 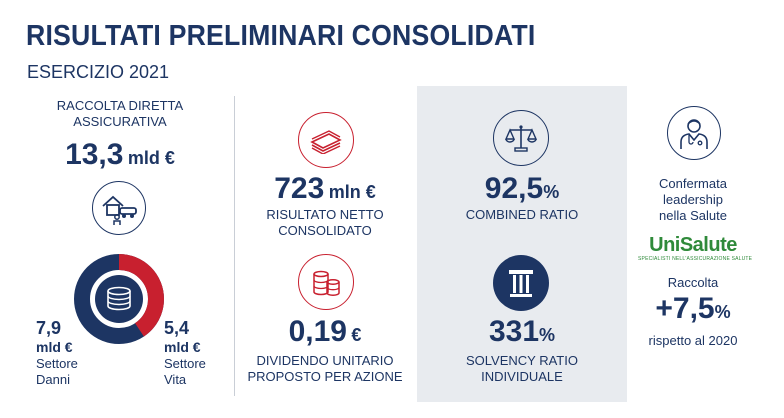 I want to click on raccolta-donut-chart, so click(x=119, y=299).